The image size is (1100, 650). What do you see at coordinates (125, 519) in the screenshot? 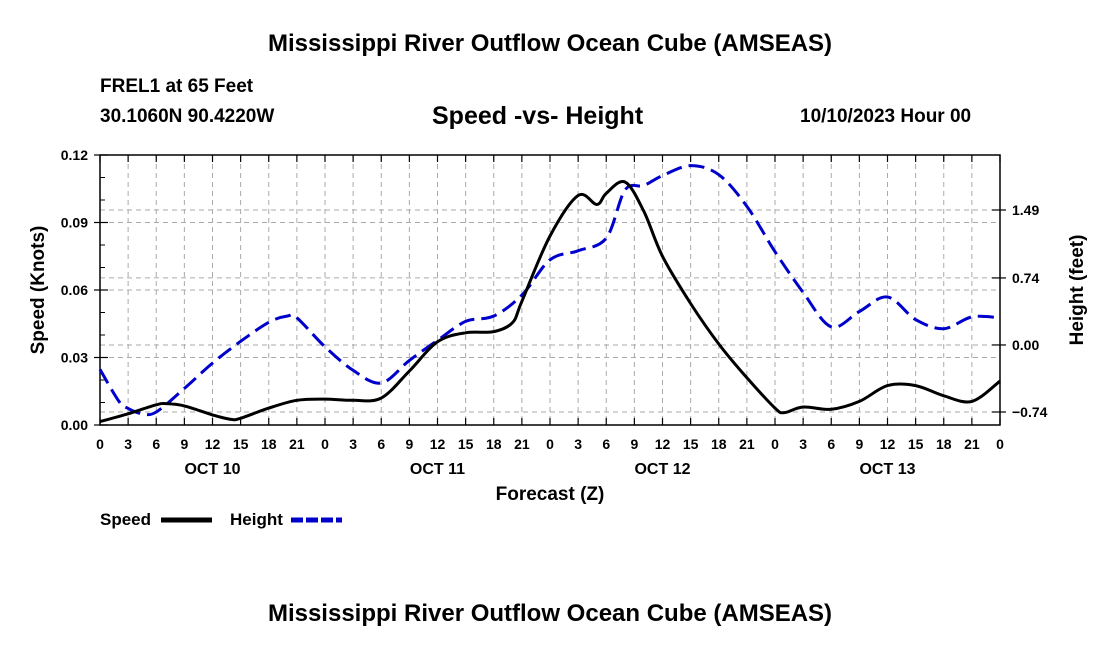
I see `legend-speed-label: Speed` at bounding box center [125, 519].